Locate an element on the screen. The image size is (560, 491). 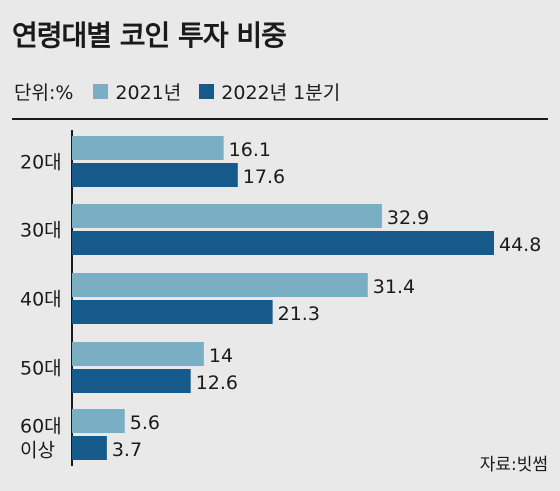
legend-item-2021: 2021년 is located at coordinates (137, 91).